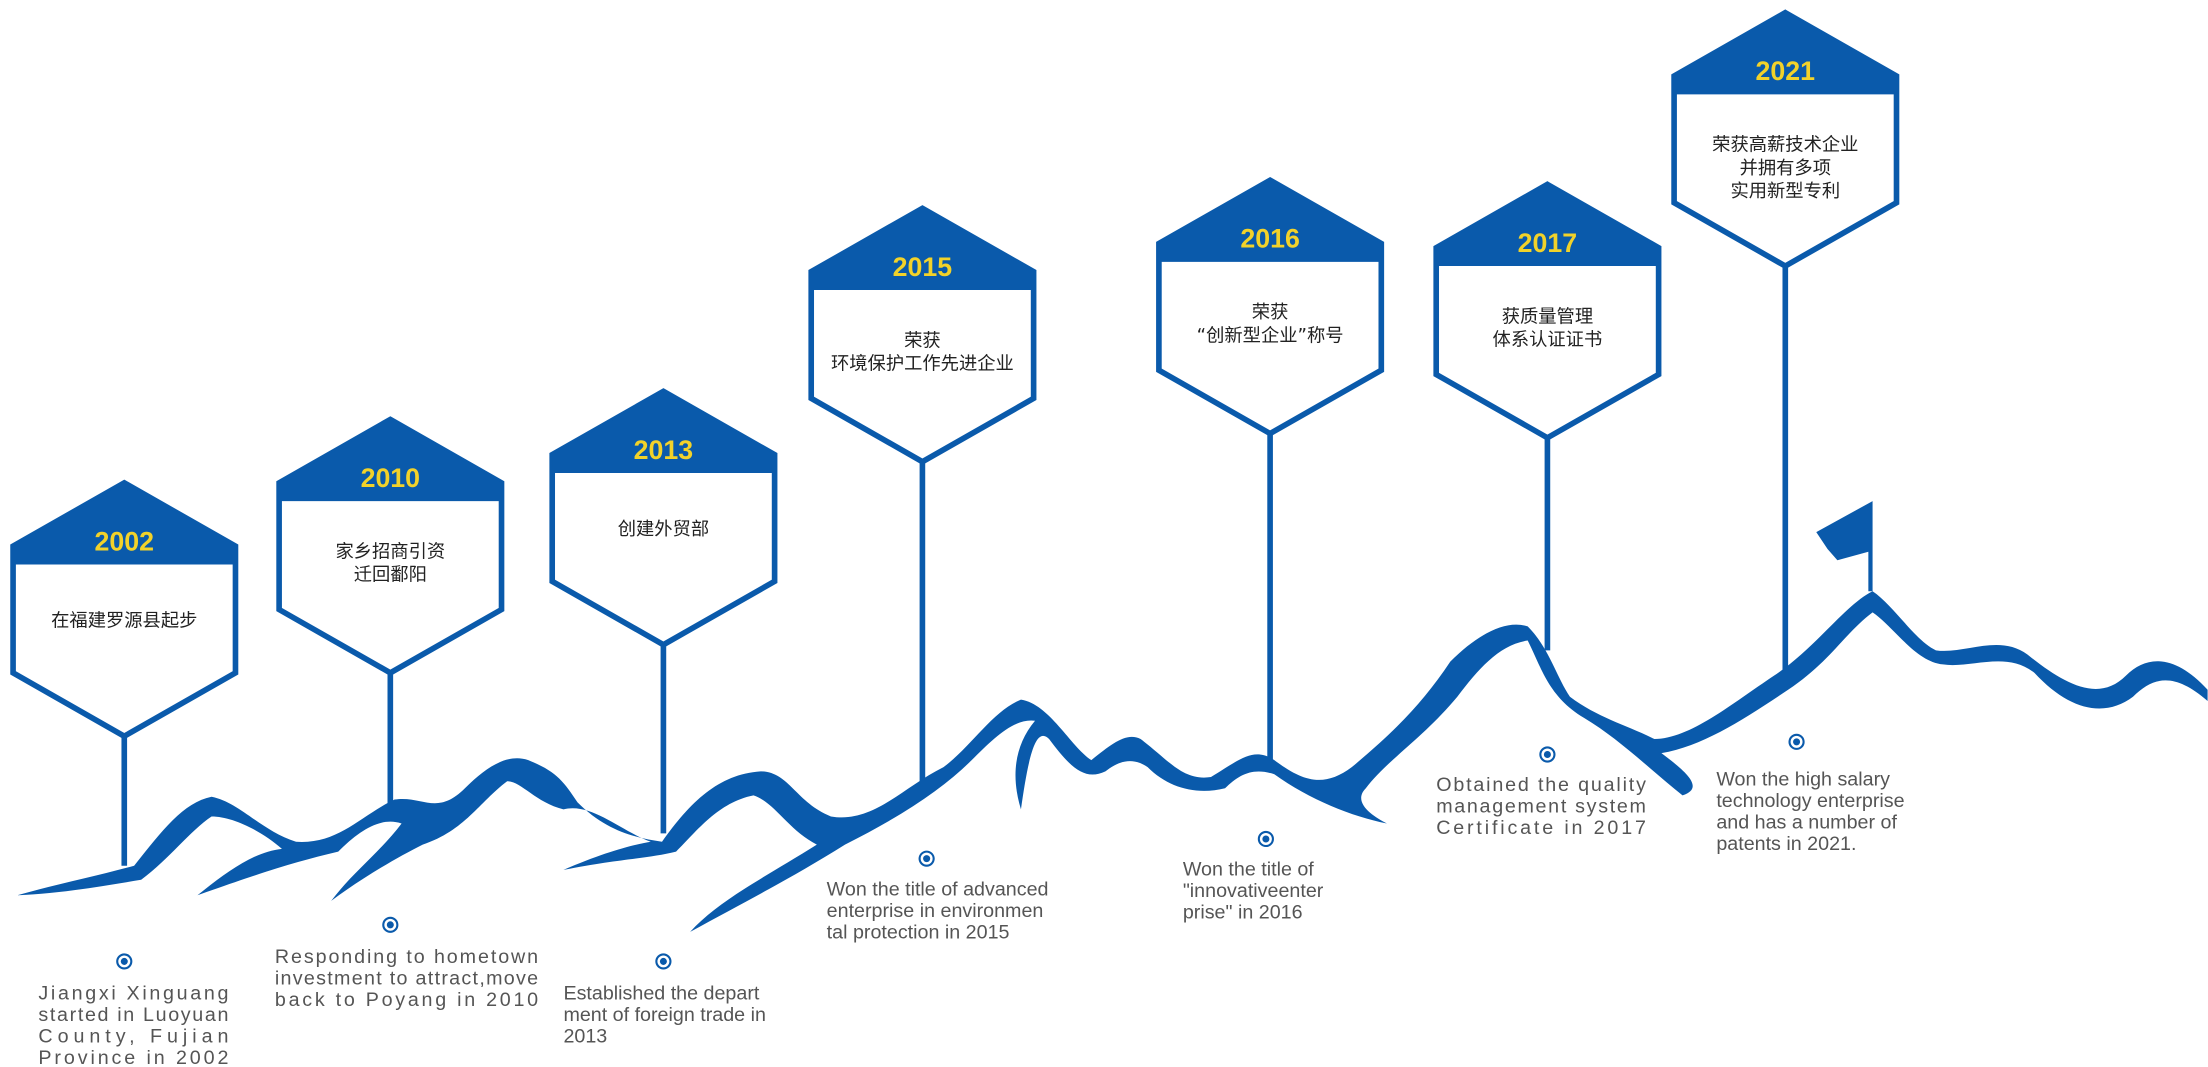 The height and width of the screenshot is (1067, 2208). What do you see at coordinates (133, 1057) in the screenshot?
I see `en-text: Province in 2002` at bounding box center [133, 1057].